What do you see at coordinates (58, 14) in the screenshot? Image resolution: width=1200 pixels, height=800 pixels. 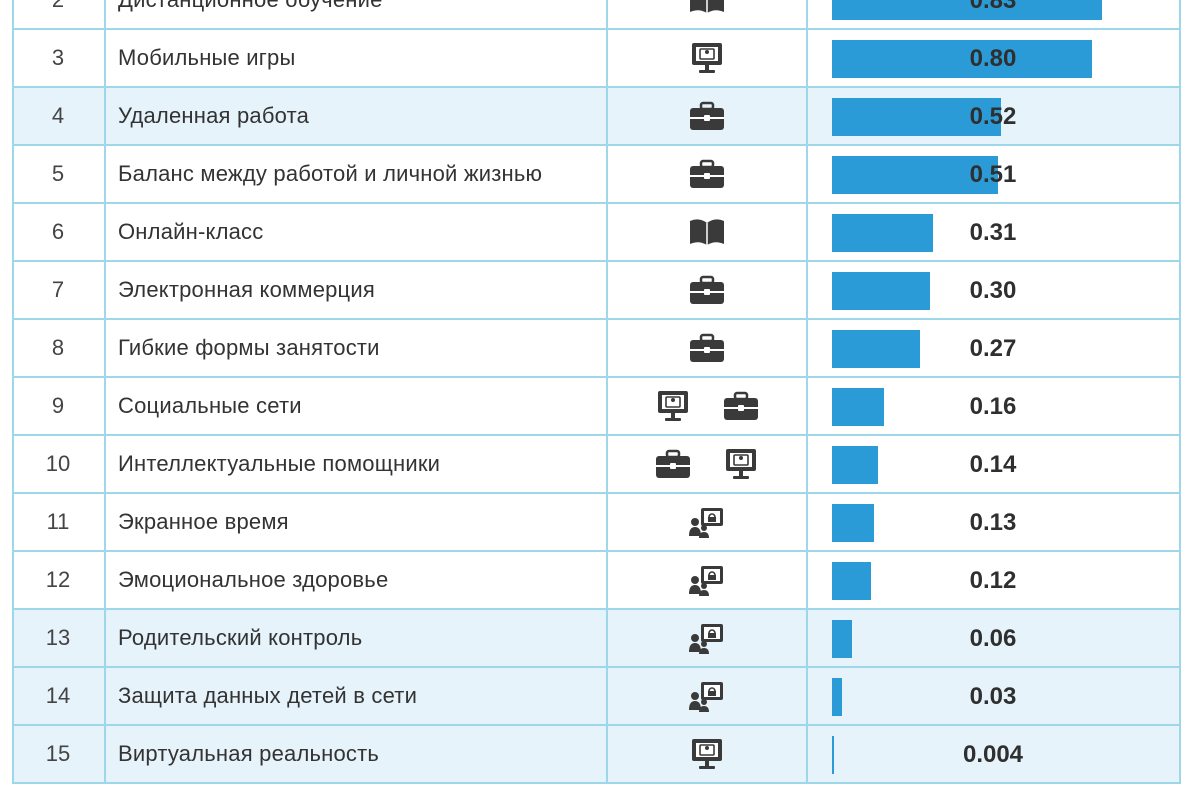 I see `row-rank: 2` at bounding box center [58, 14].